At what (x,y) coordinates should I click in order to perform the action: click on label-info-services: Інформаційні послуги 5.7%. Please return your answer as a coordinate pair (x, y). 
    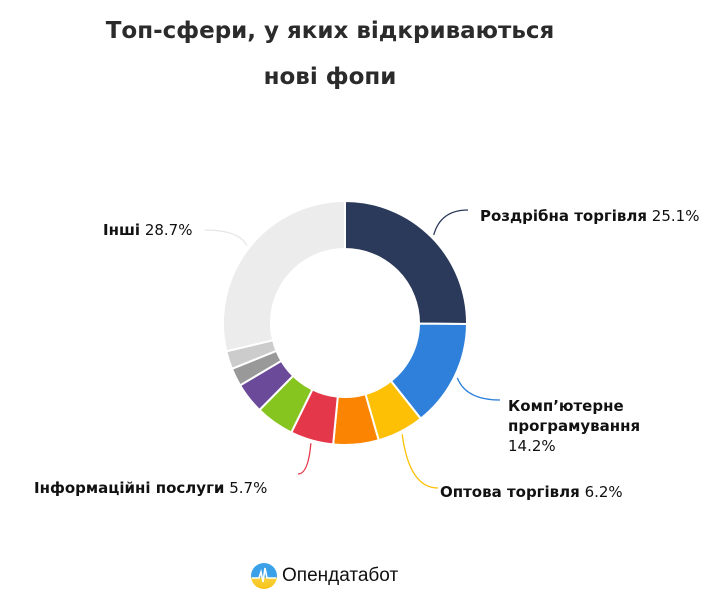
    Looking at the image, I should click on (151, 488).